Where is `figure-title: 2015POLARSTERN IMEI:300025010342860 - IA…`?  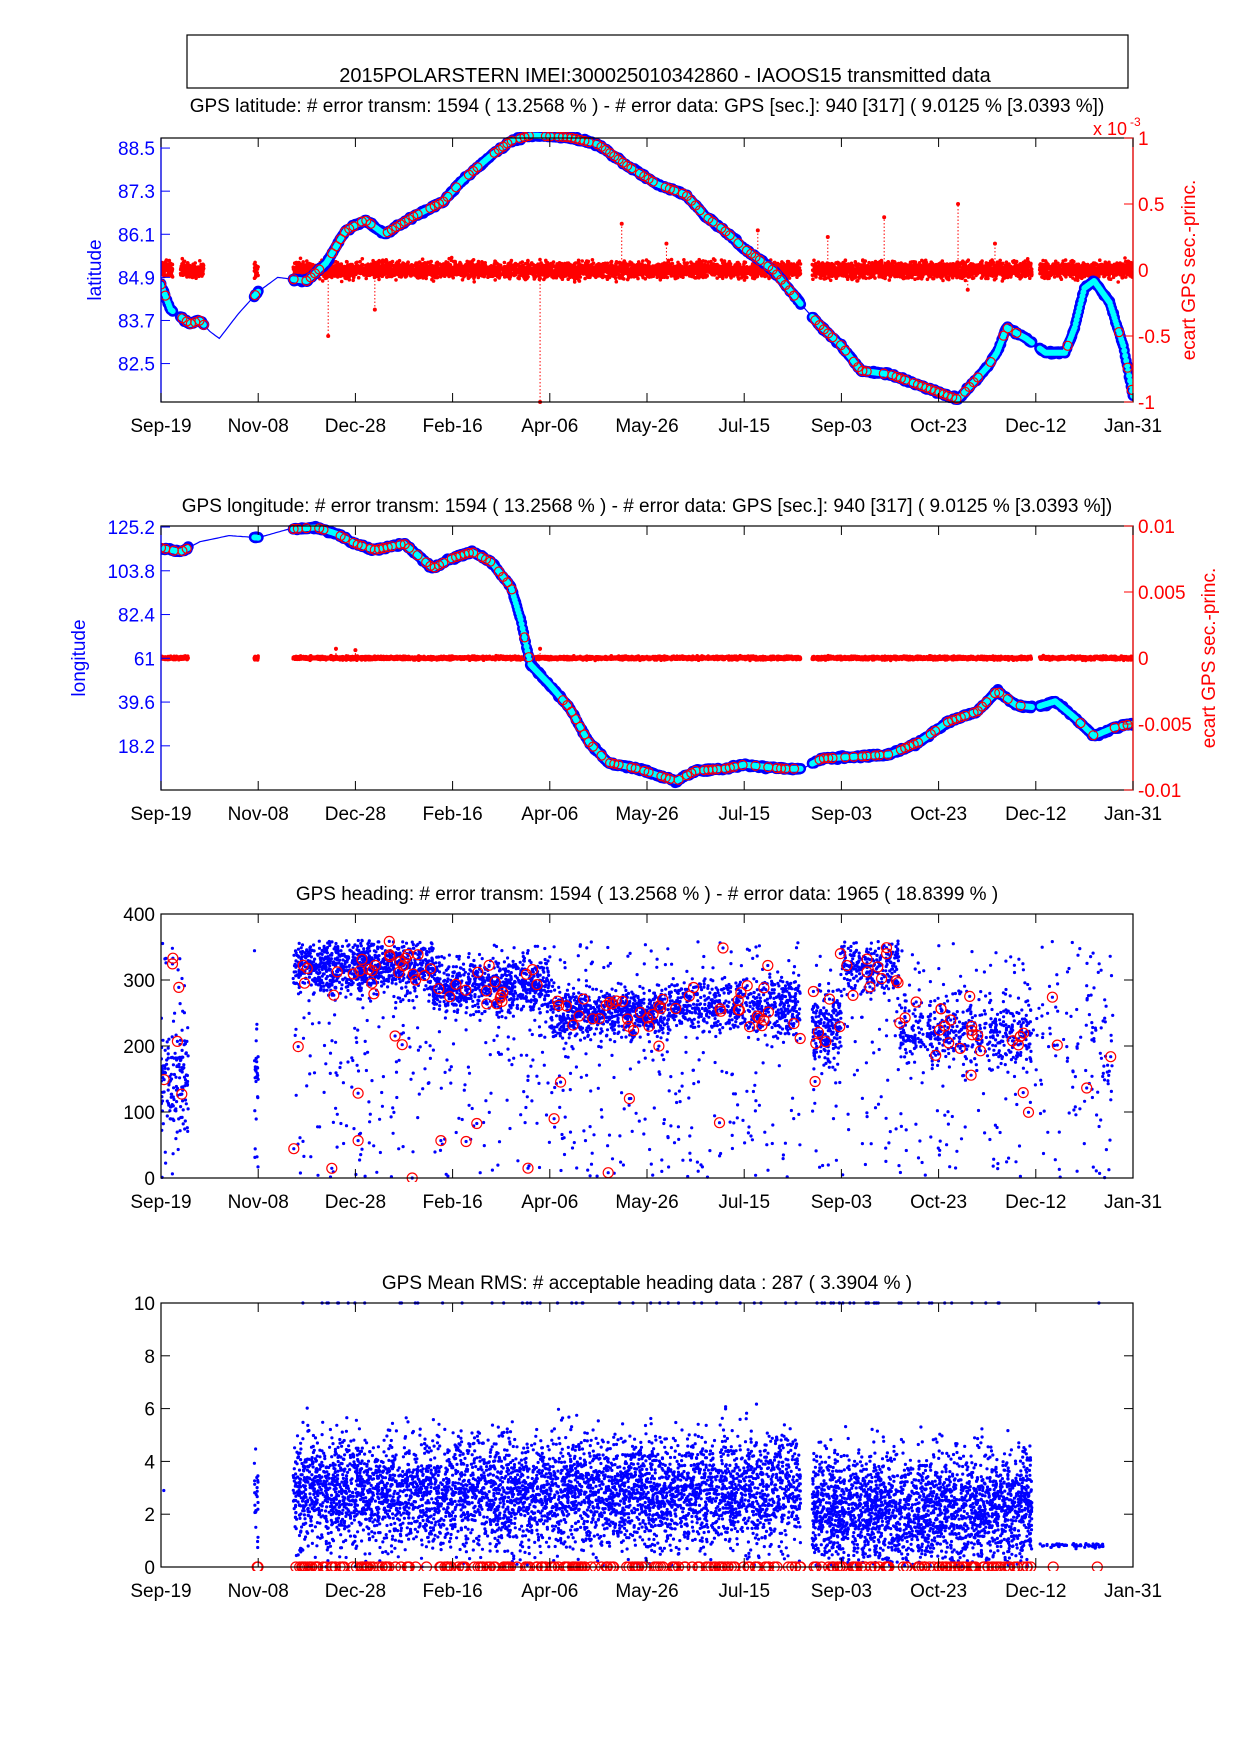
figure-title: 2015POLARSTERN IMEI:300025010342860 - IA… is located at coordinates (665, 76).